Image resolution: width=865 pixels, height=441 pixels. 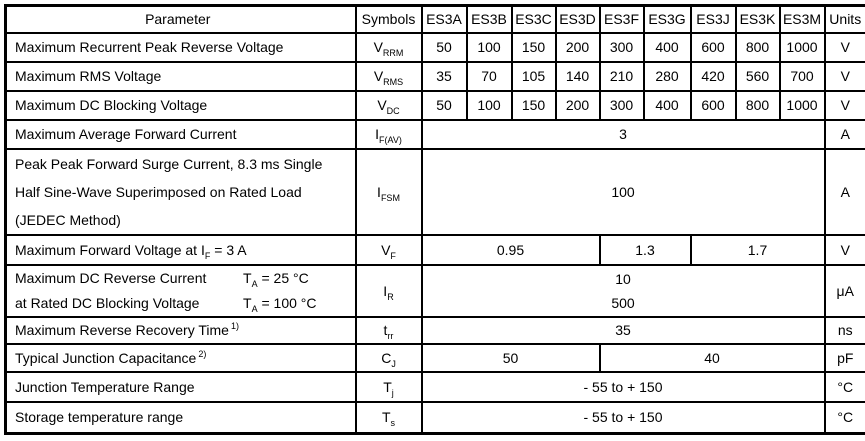 What do you see at coordinates (802, 19) in the screenshot?
I see `col-header-es3m: ES3M` at bounding box center [802, 19].